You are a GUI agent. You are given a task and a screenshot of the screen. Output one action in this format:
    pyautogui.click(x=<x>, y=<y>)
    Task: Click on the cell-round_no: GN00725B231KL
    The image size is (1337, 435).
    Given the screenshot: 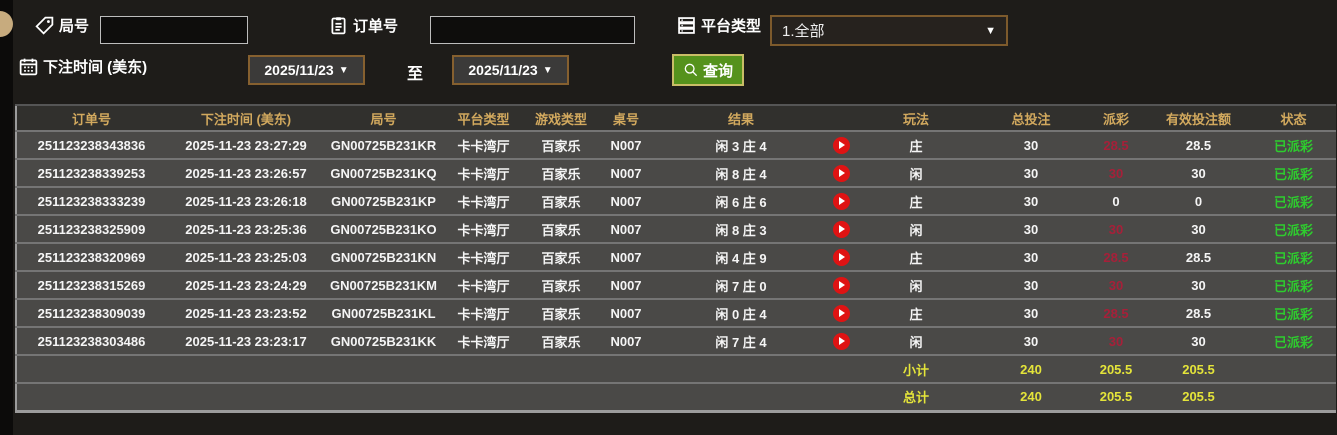 What is the action you would take?
    pyautogui.click(x=383, y=312)
    